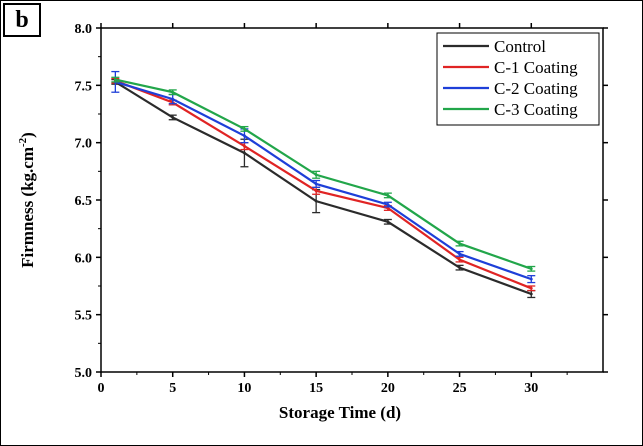  I want to click on y-axis-title: Firmness (kg.cm-2), so click(27, 200).